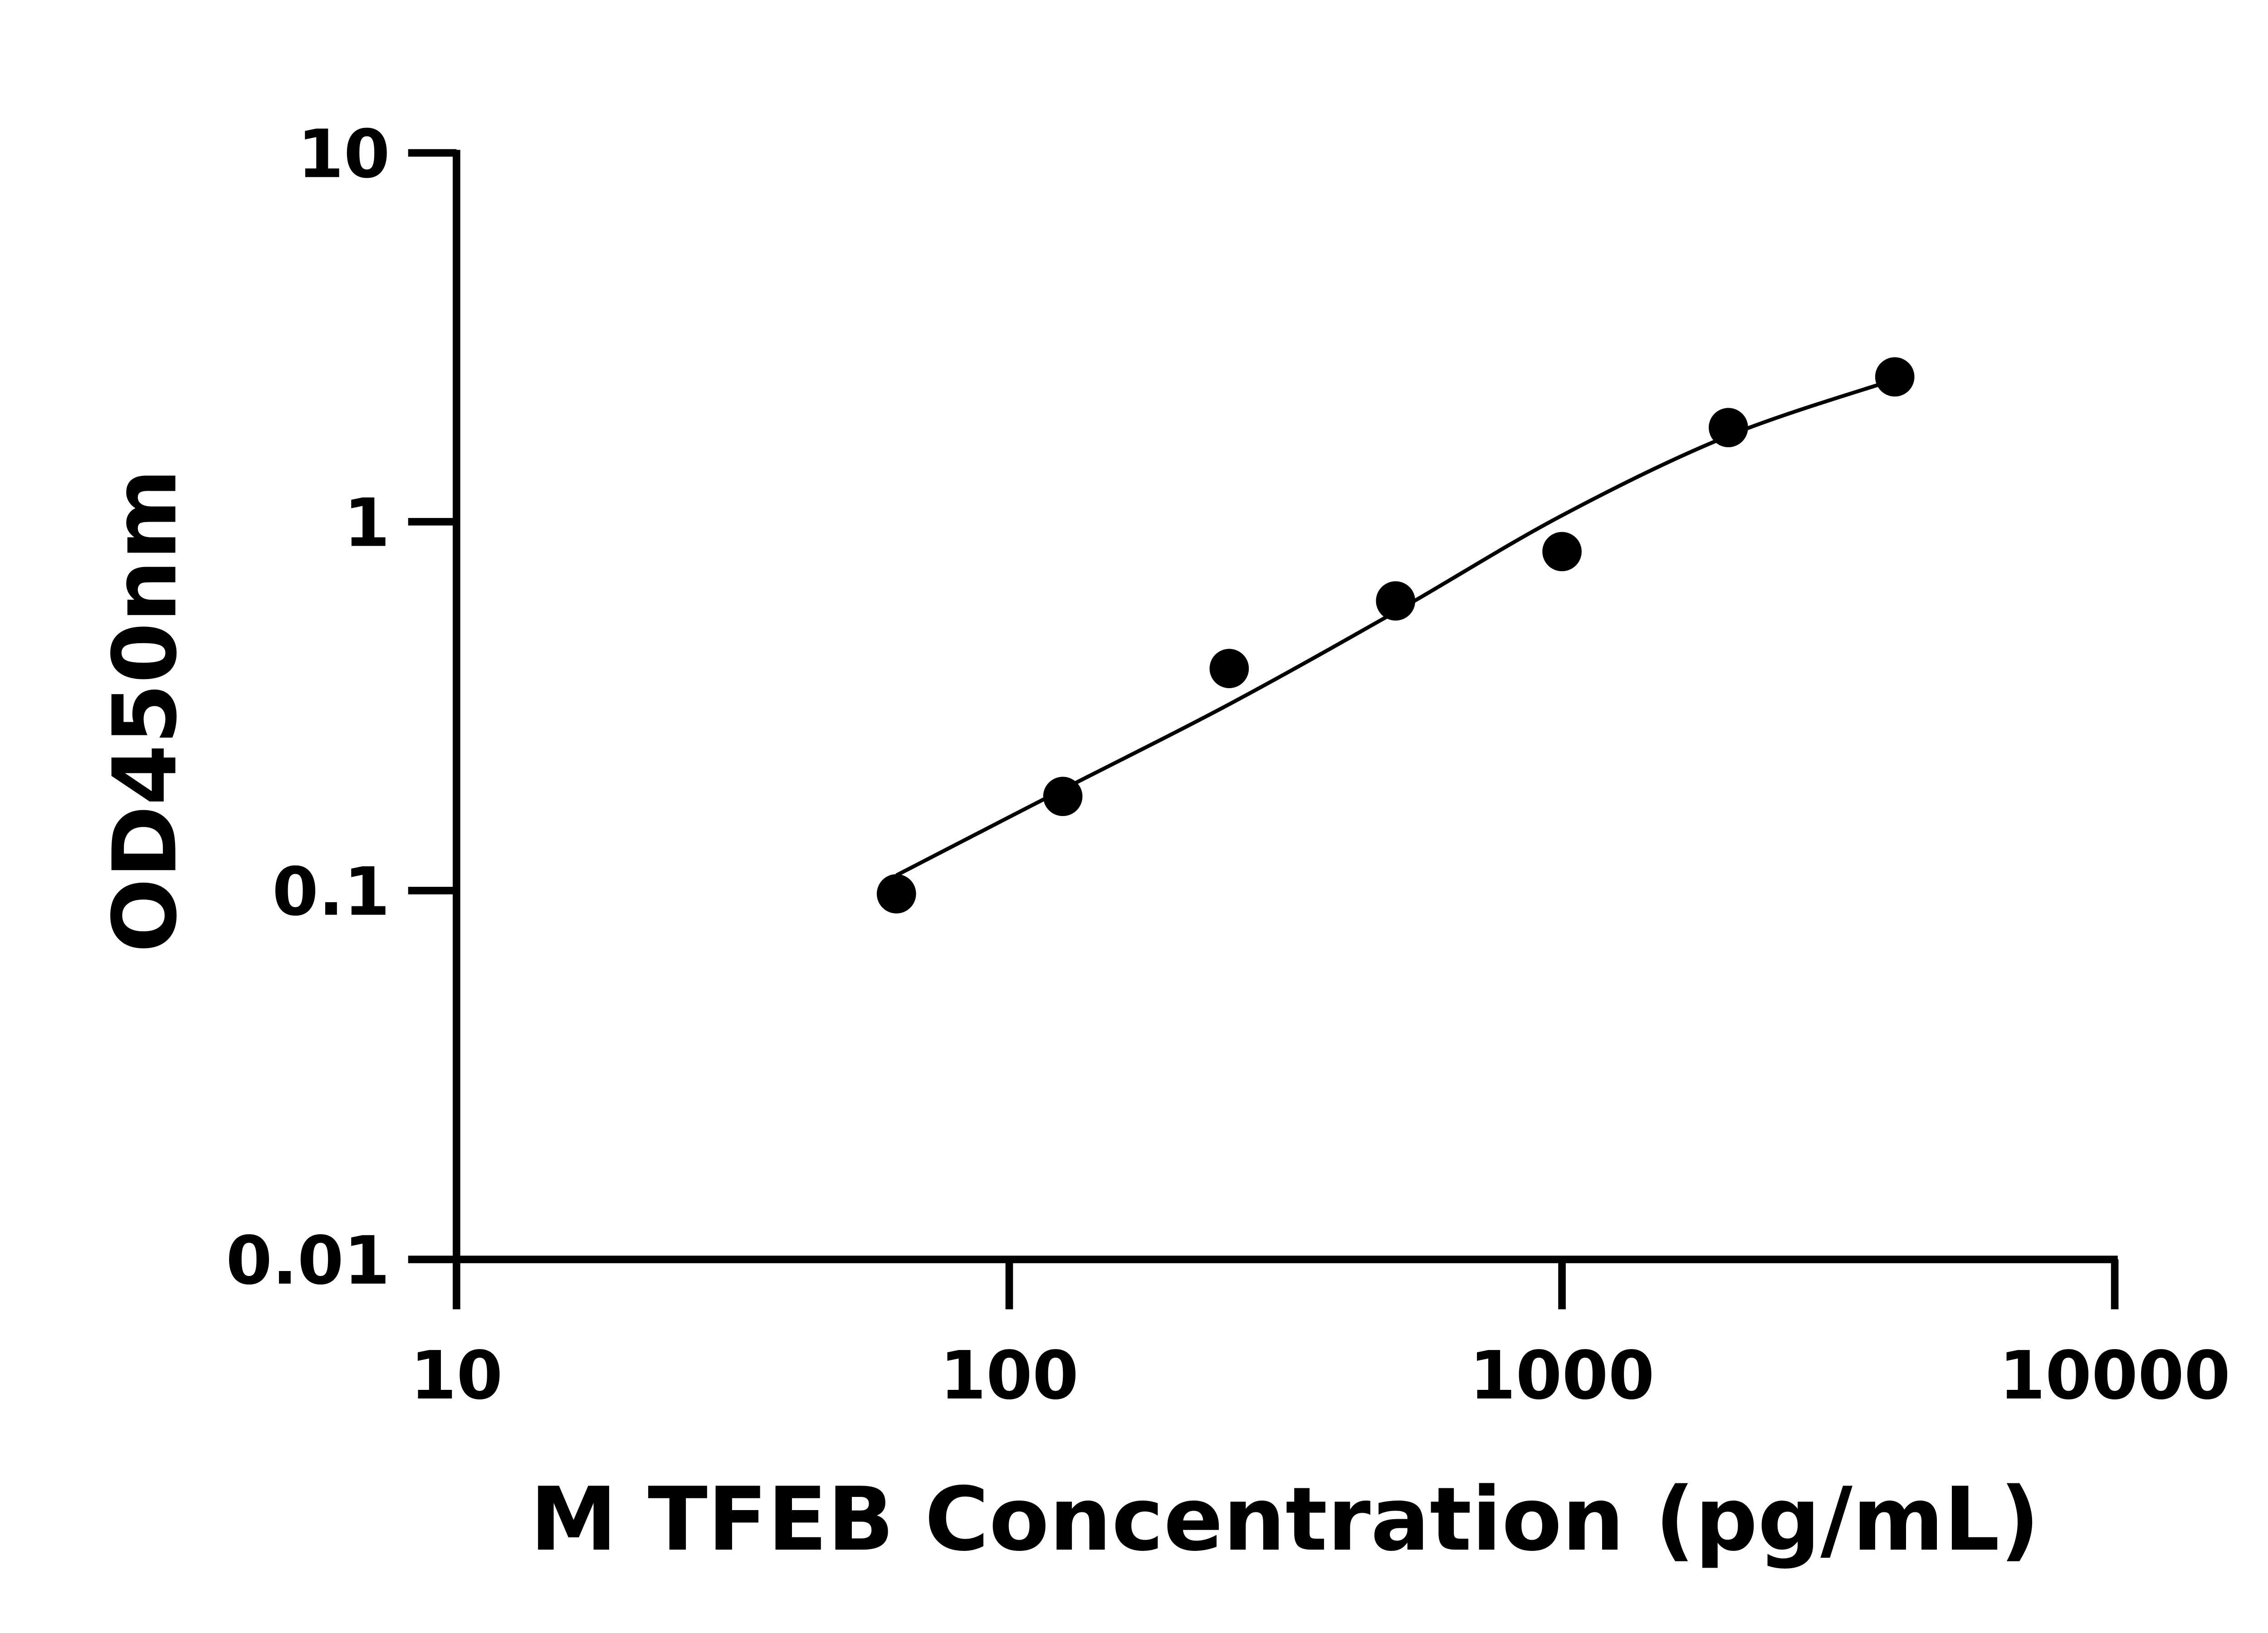 Image resolution: width=2268 pixels, height=1633 pixels. Describe the element at coordinates (457, 1375) in the screenshot. I see `x-tick-label: 10` at that location.